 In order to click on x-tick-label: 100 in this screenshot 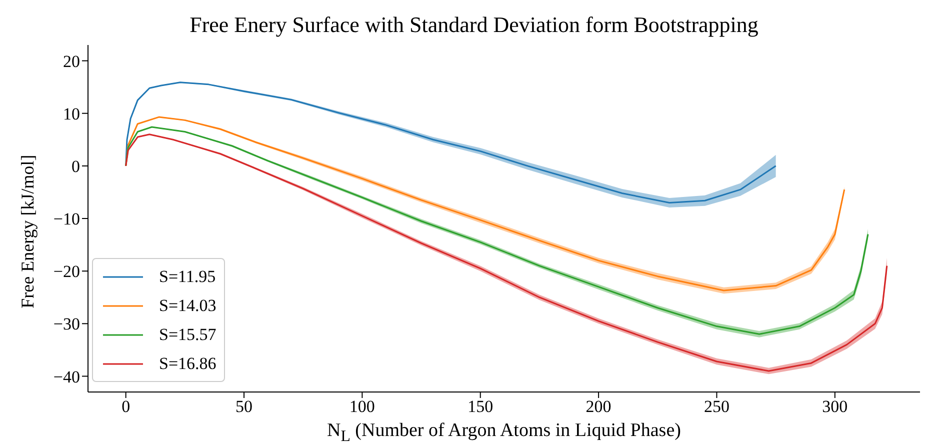, I will do `click(362, 406)`.